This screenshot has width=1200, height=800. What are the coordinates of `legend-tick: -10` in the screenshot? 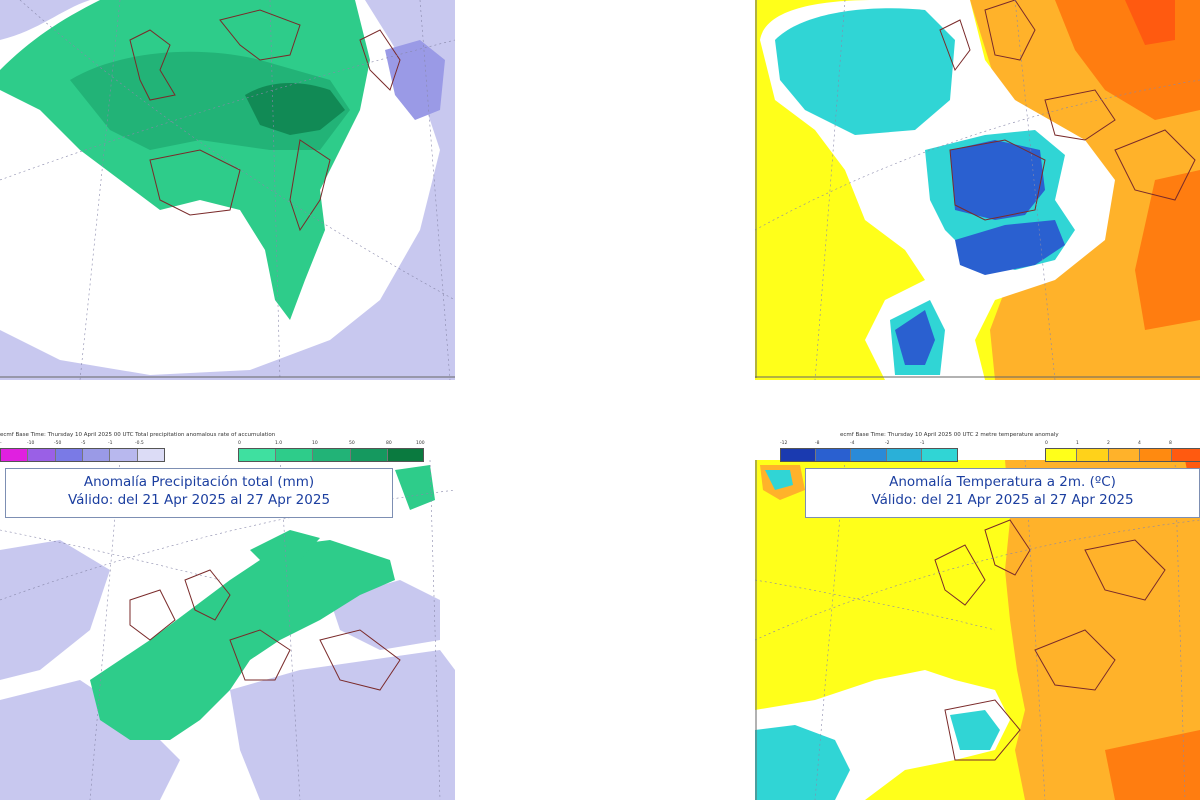 It's located at (31, 443).